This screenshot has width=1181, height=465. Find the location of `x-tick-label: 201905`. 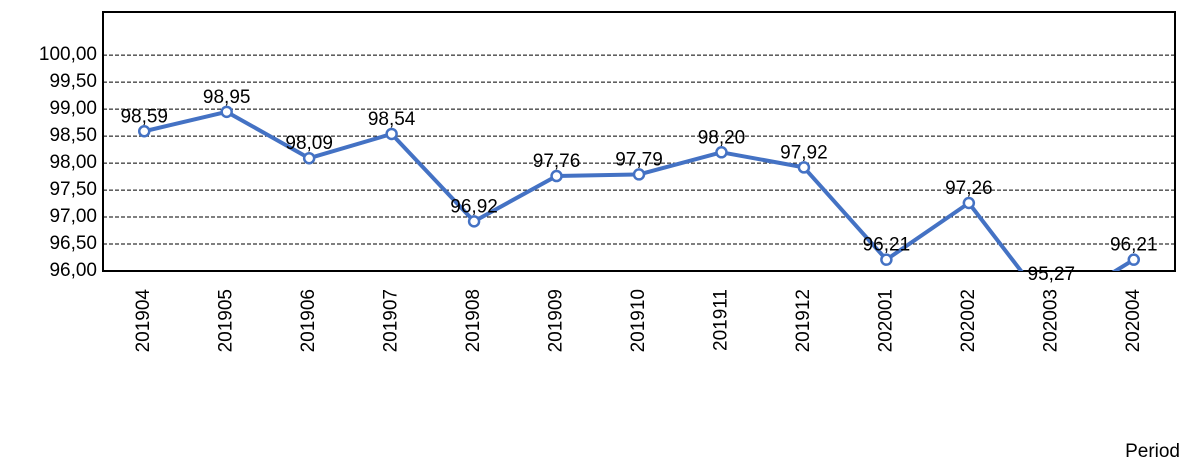

x-tick-label: 201905 is located at coordinates (226, 320).